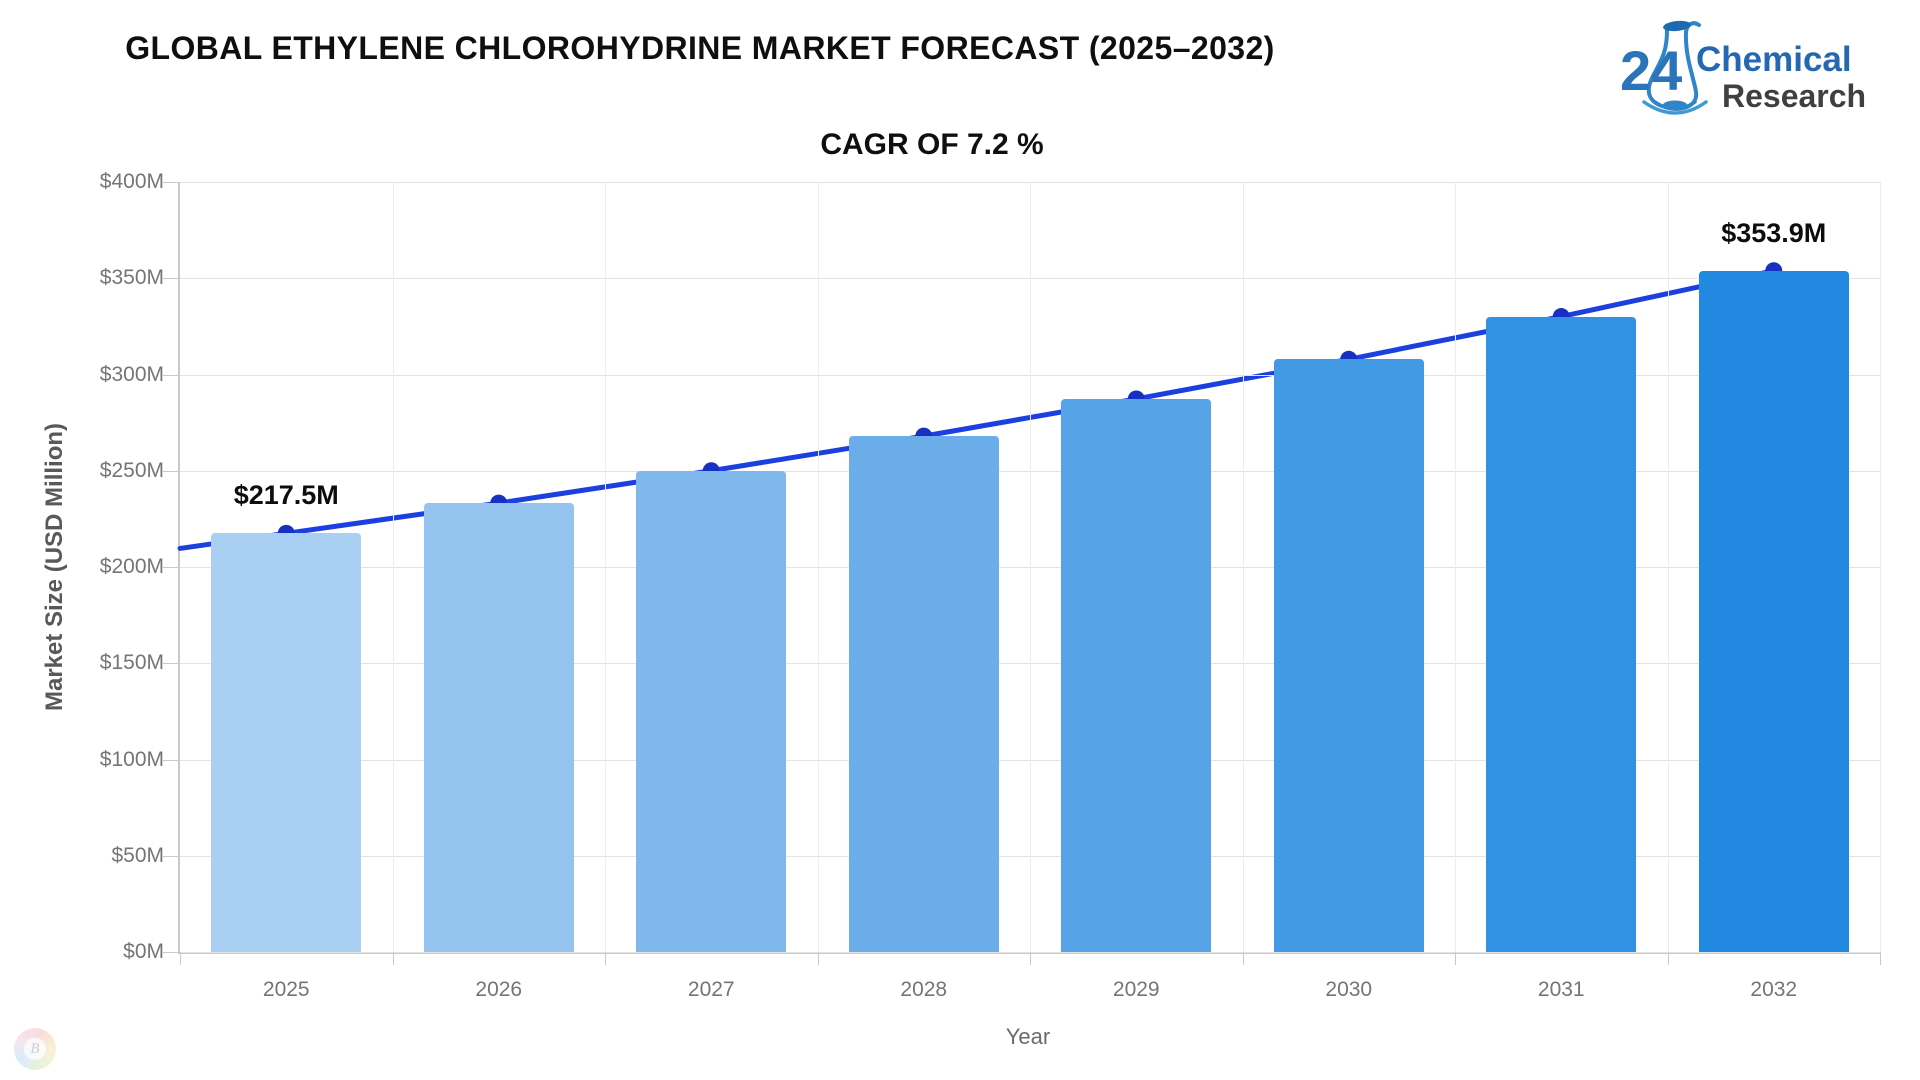 This screenshot has width=1920, height=1080. I want to click on bar-2030, so click(1348, 655).